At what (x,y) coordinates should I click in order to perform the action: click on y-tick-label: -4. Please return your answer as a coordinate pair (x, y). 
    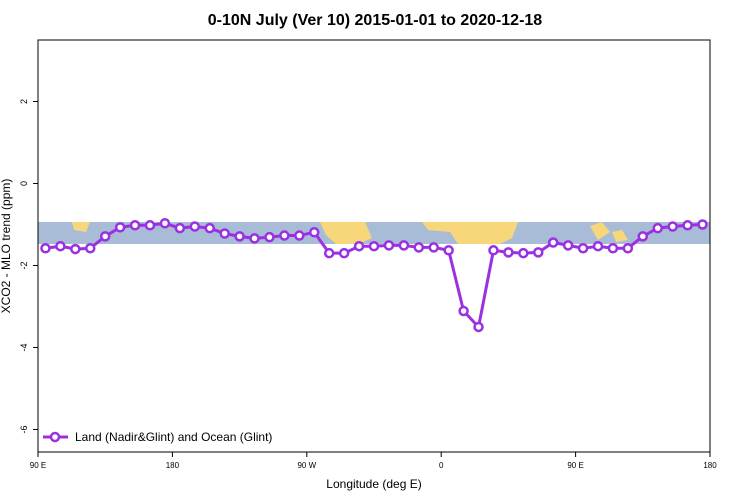
    Looking at the image, I should click on (24, 347).